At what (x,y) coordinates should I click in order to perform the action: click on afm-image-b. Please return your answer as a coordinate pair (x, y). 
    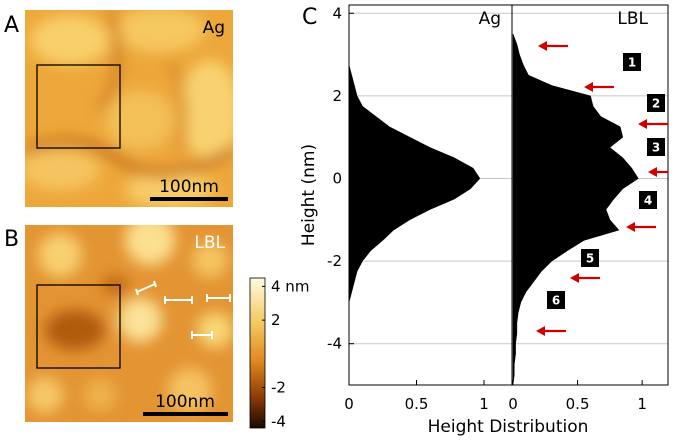
    Looking at the image, I should click on (129, 323).